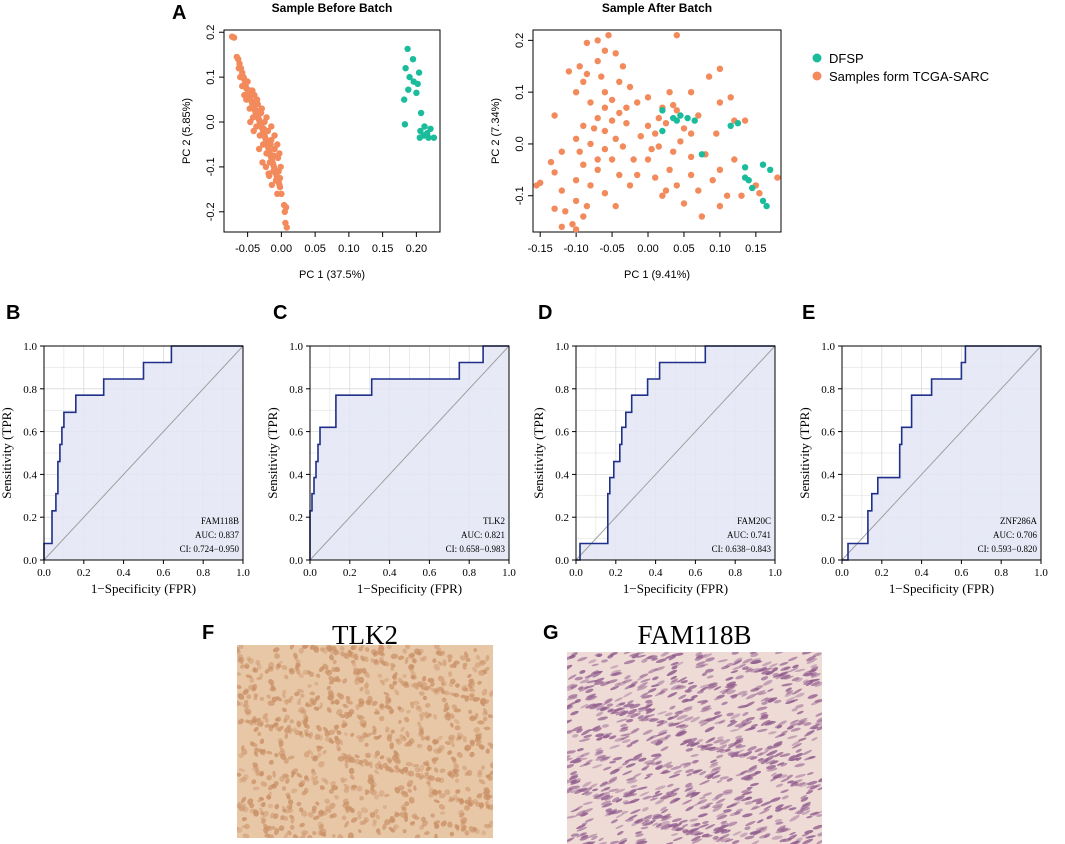  Describe the element at coordinates (44, 573) in the screenshot. I see `roc-fam118b-xtick-label: 0.0` at that location.